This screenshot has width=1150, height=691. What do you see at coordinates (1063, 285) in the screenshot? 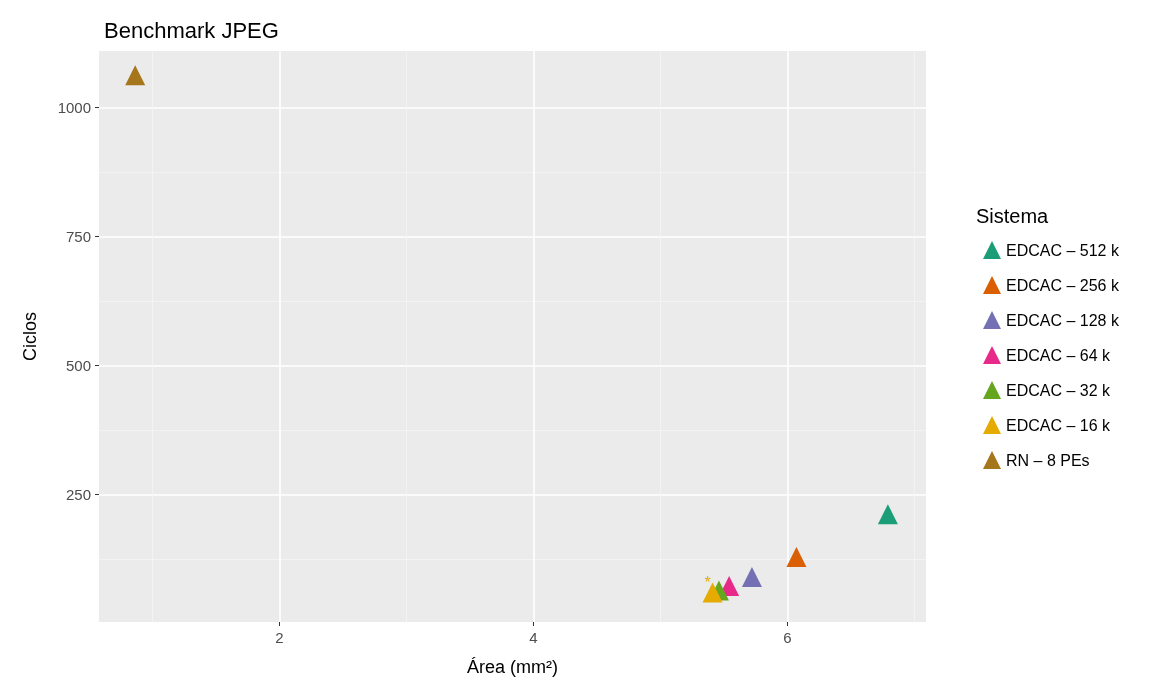
I see `legend-label: EDCAC – 256 k` at bounding box center [1063, 285].